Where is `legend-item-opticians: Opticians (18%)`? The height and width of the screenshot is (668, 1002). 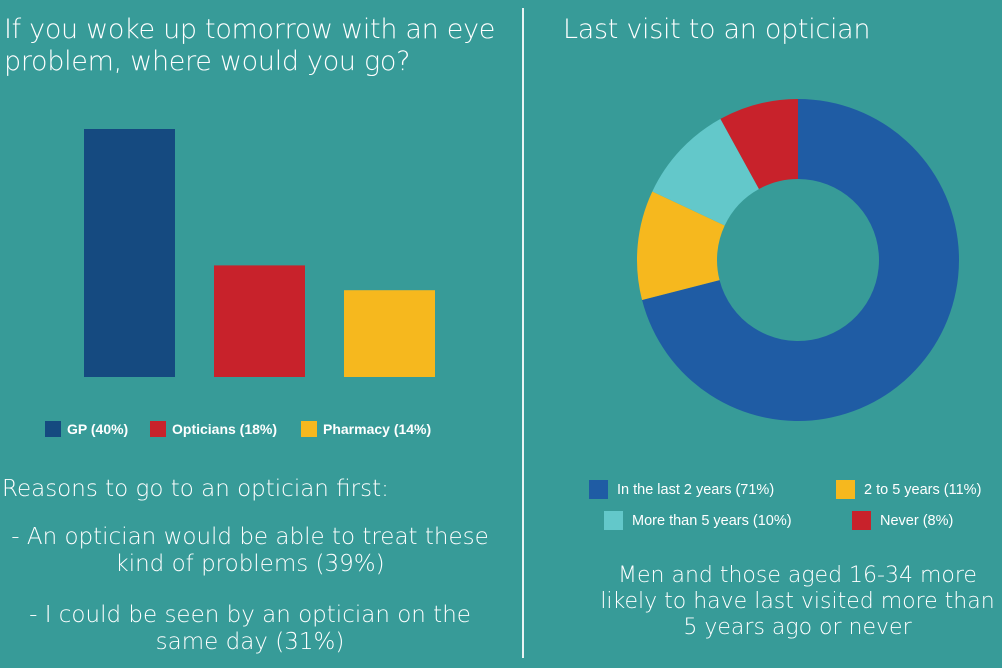
legend-item-opticians: Opticians (18%) is located at coordinates (213, 429).